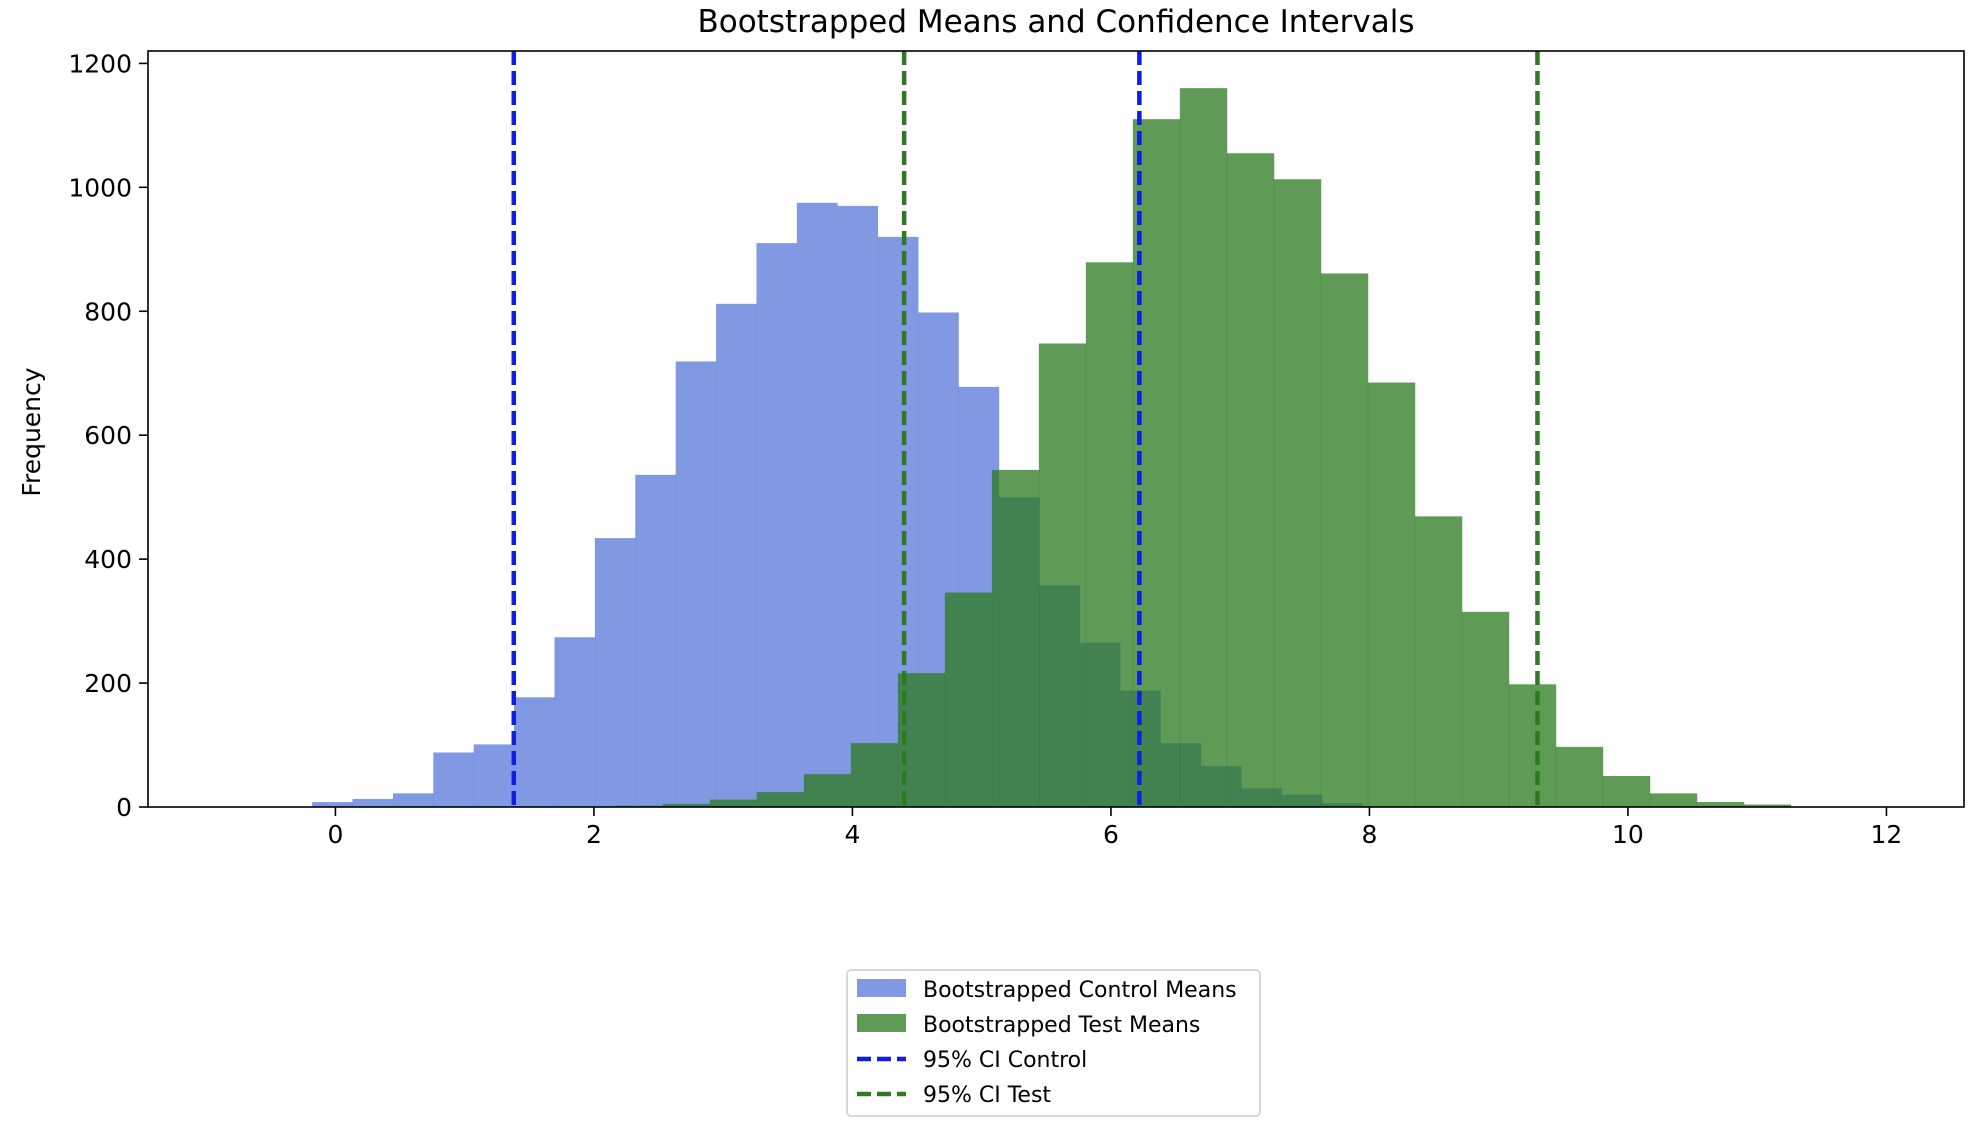 This screenshot has width=1972, height=1132. Describe the element at coordinates (108, 559) in the screenshot. I see `y-tick-label-400: 400` at that location.